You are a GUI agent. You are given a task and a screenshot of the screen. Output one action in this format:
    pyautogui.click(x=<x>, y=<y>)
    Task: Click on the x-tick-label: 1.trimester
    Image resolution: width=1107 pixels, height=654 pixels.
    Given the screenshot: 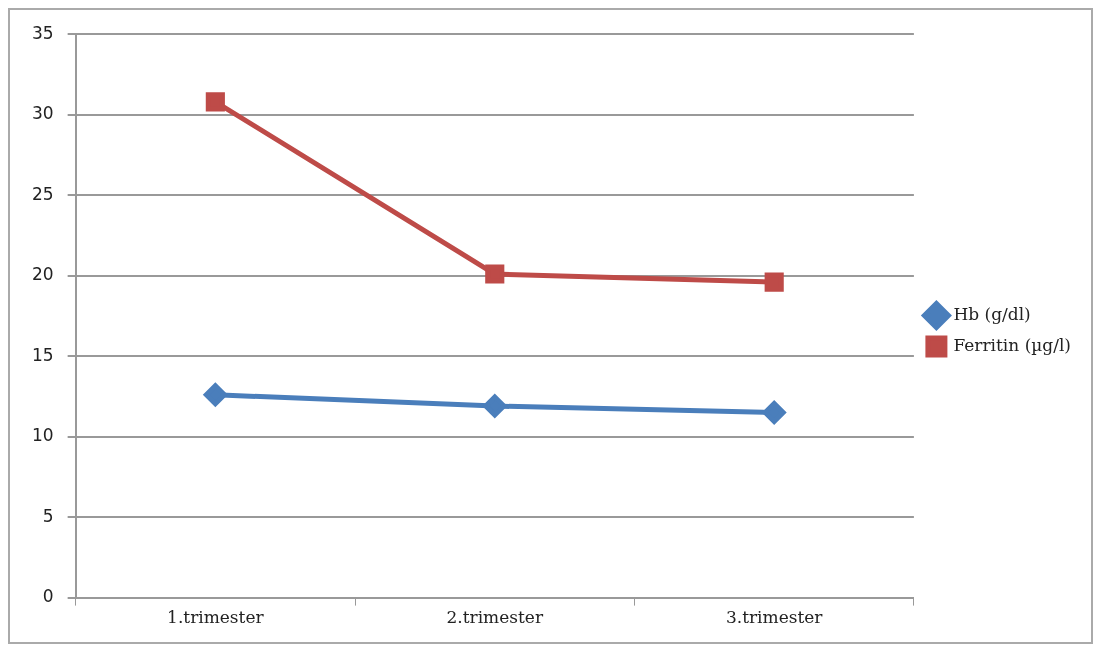 What is the action you would take?
    pyautogui.click(x=216, y=617)
    